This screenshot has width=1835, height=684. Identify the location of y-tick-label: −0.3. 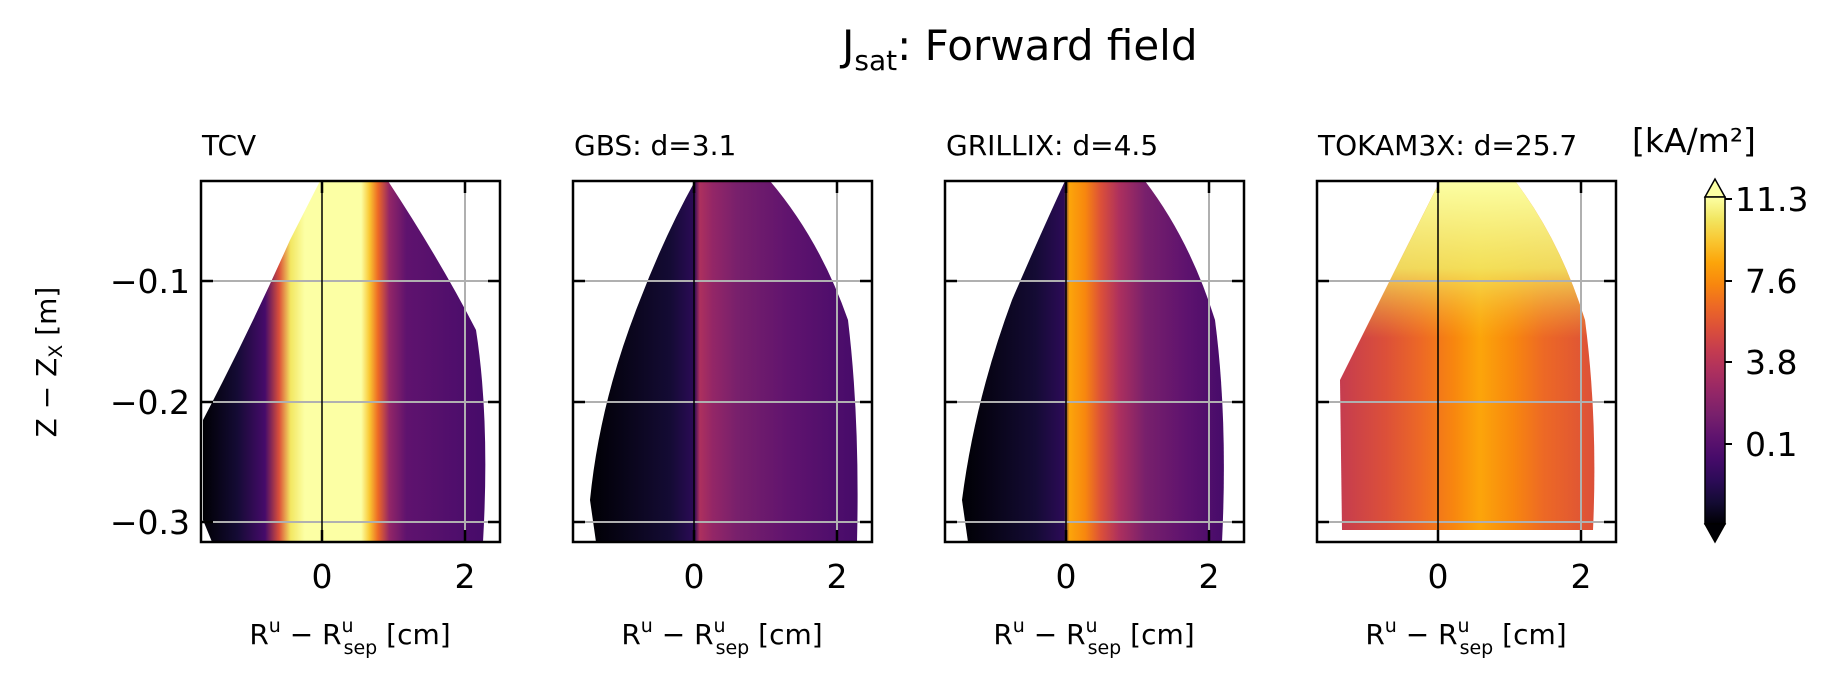
(150, 522).